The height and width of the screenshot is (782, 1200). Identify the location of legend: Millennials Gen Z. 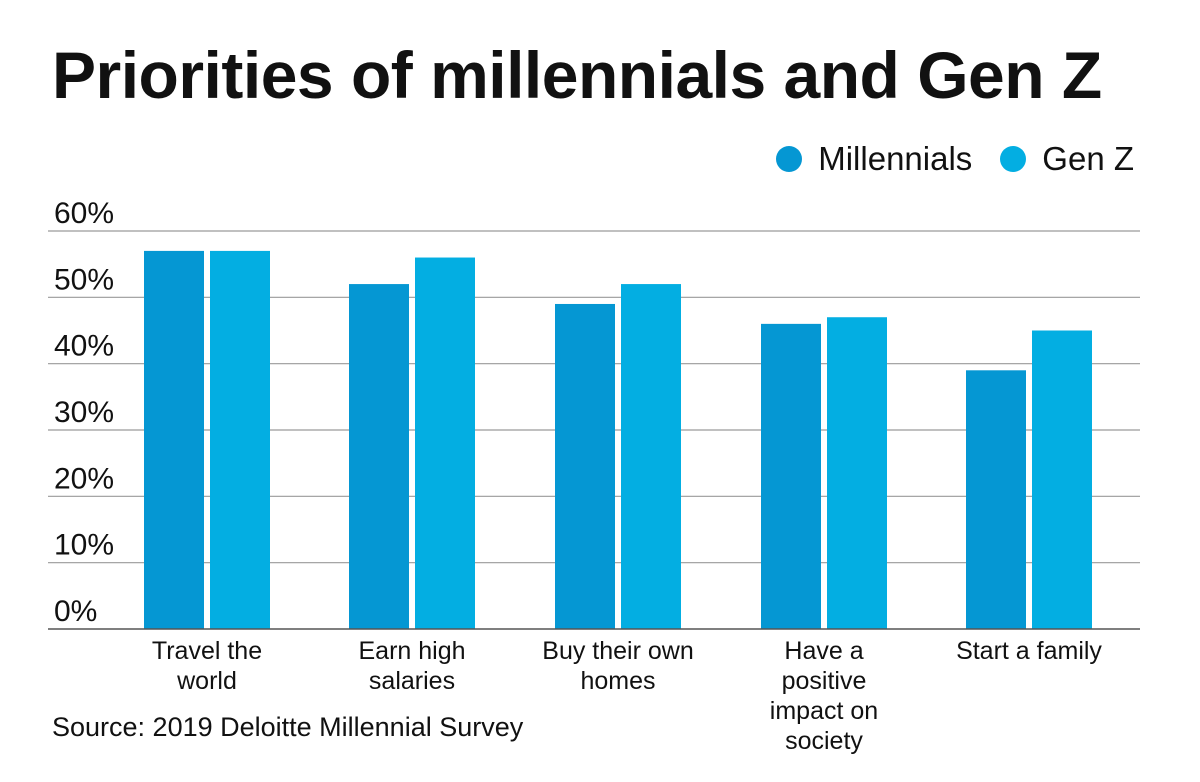
(941, 159).